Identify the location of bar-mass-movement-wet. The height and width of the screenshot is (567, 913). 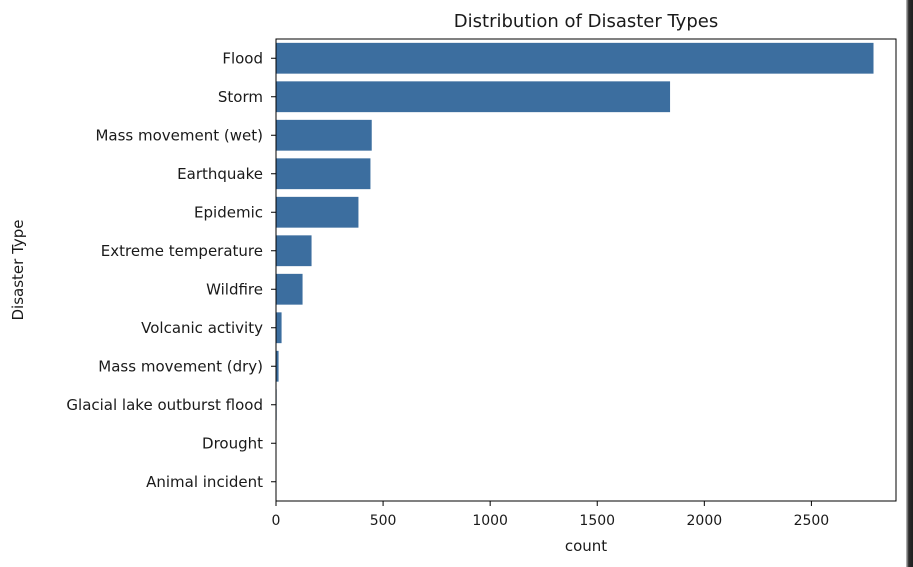
(324, 135).